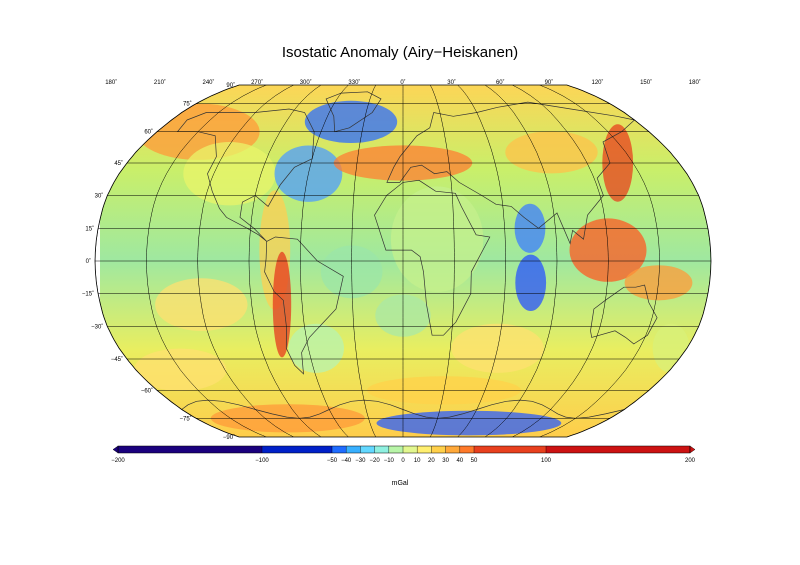 The width and height of the screenshot is (800, 565). I want to click on colorbar-over-arrow, so click(692, 449).